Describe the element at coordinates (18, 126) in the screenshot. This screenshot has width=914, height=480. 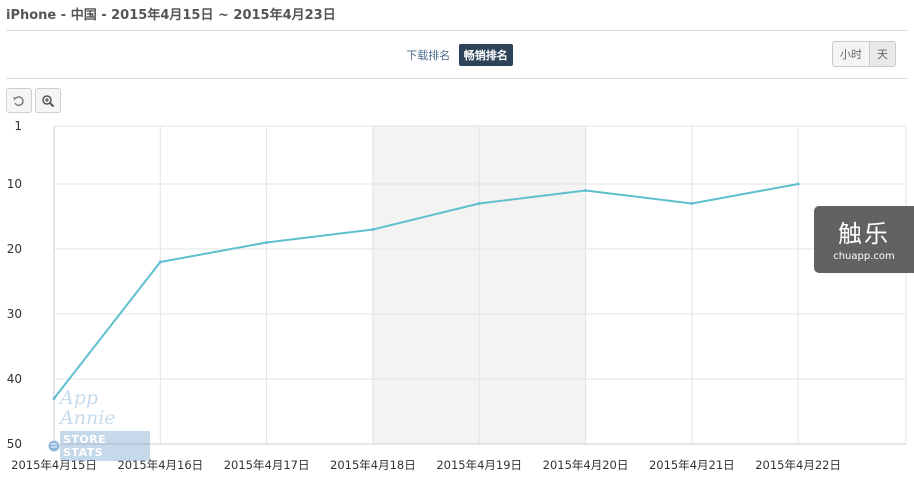
I see `y-tick-label: 1` at that location.